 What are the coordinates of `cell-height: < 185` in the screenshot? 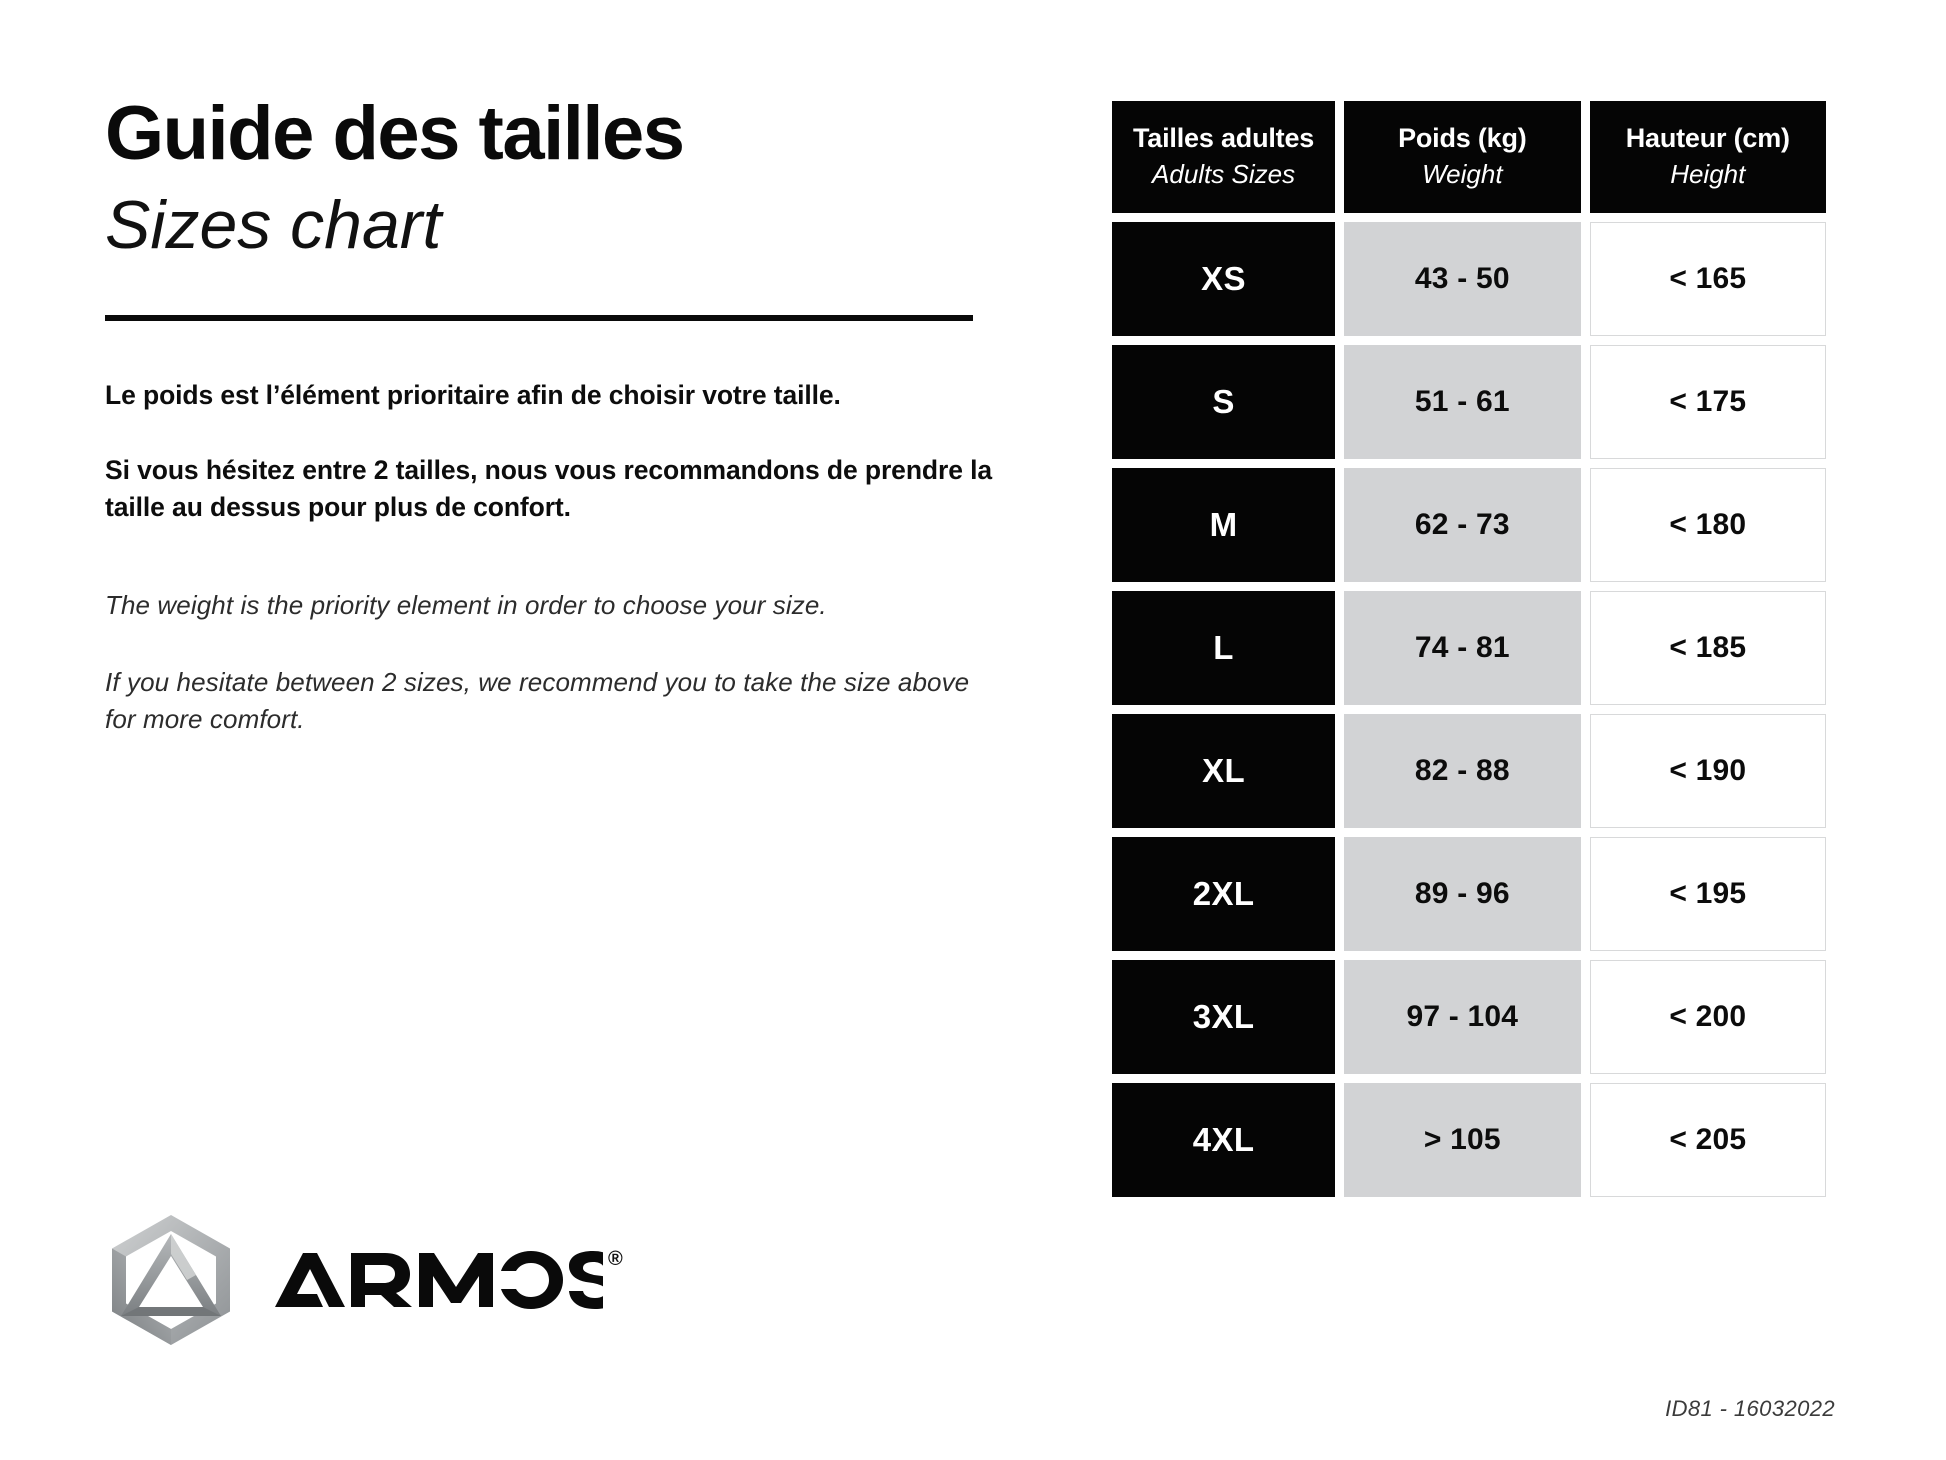 It's located at (1707, 648).